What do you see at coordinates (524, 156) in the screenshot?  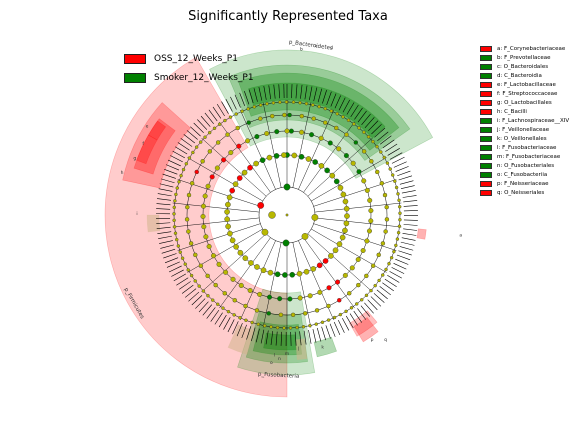 I see `taxa-legend-entry: m: F_Fusobacteriaceae` at bounding box center [524, 156].